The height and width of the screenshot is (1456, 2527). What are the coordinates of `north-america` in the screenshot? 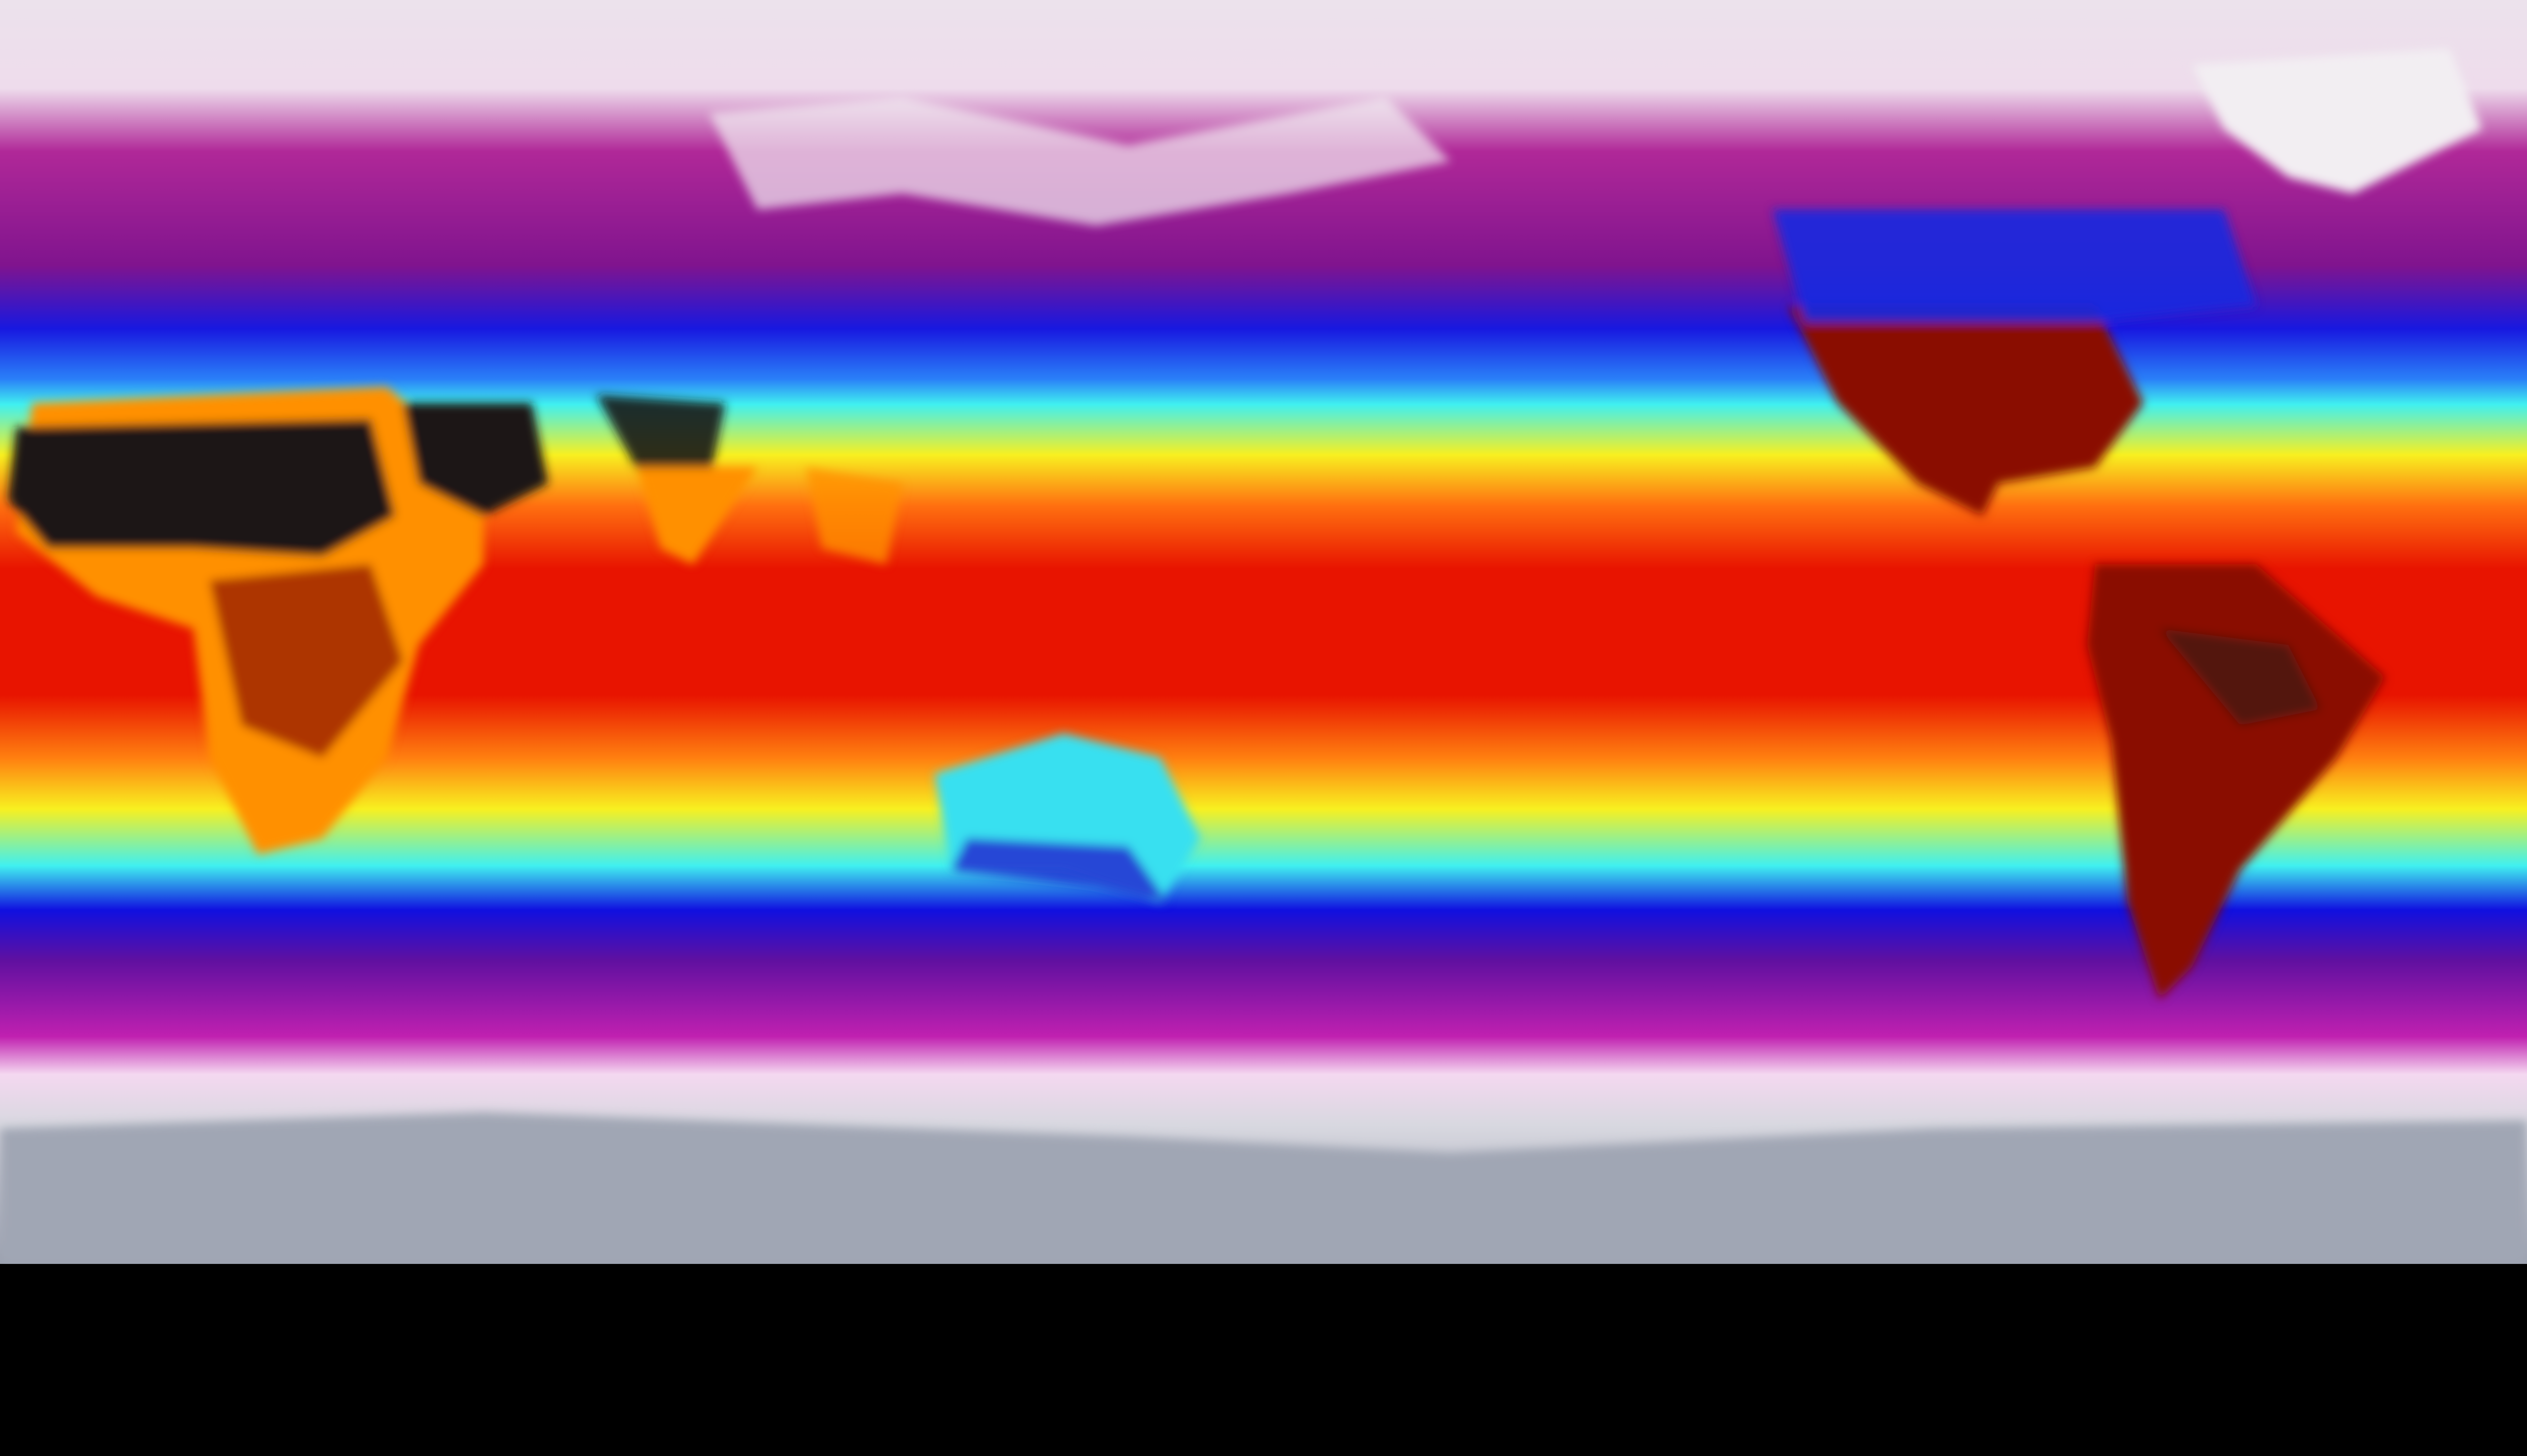 It's located at (1966, 411).